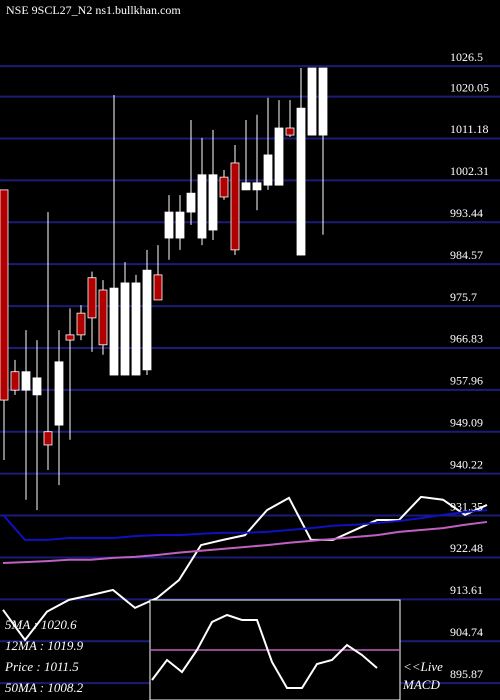 The width and height of the screenshot is (500, 700). What do you see at coordinates (466, 632) in the screenshot?
I see `y-tick-label: 904.74` at bounding box center [466, 632].